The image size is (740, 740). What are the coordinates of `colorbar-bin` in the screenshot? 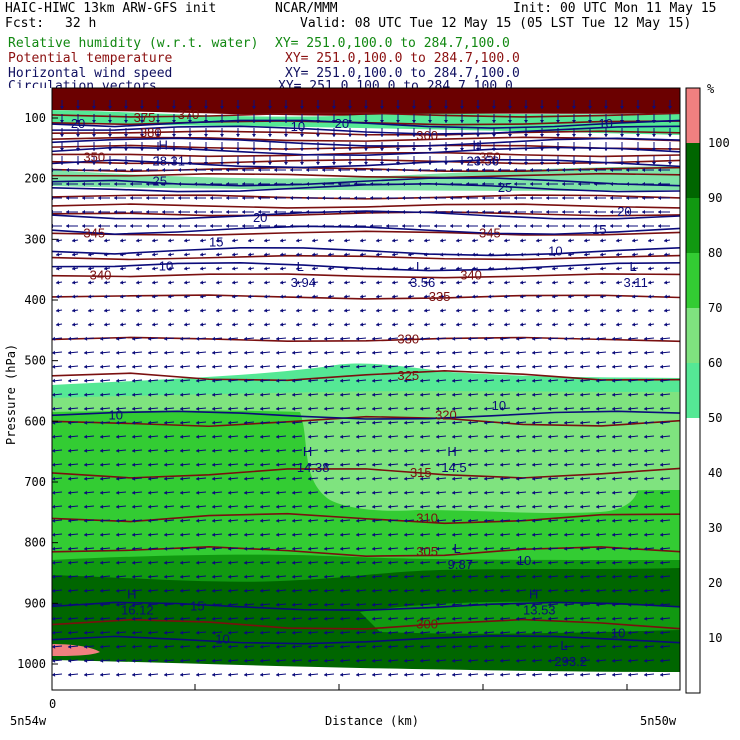 It's located at (693, 610).